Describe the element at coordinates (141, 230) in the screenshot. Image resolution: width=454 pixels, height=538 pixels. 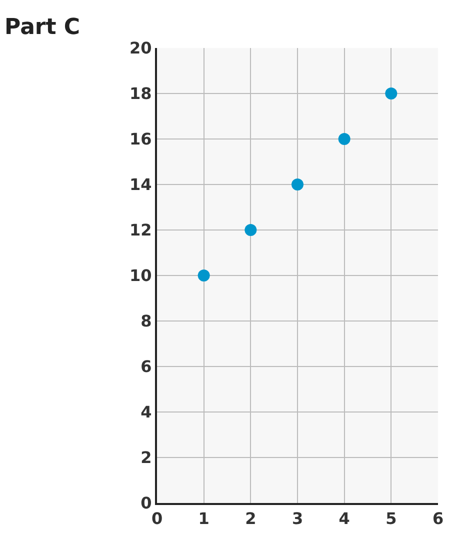
I see `y-tick-label: 12` at that location.